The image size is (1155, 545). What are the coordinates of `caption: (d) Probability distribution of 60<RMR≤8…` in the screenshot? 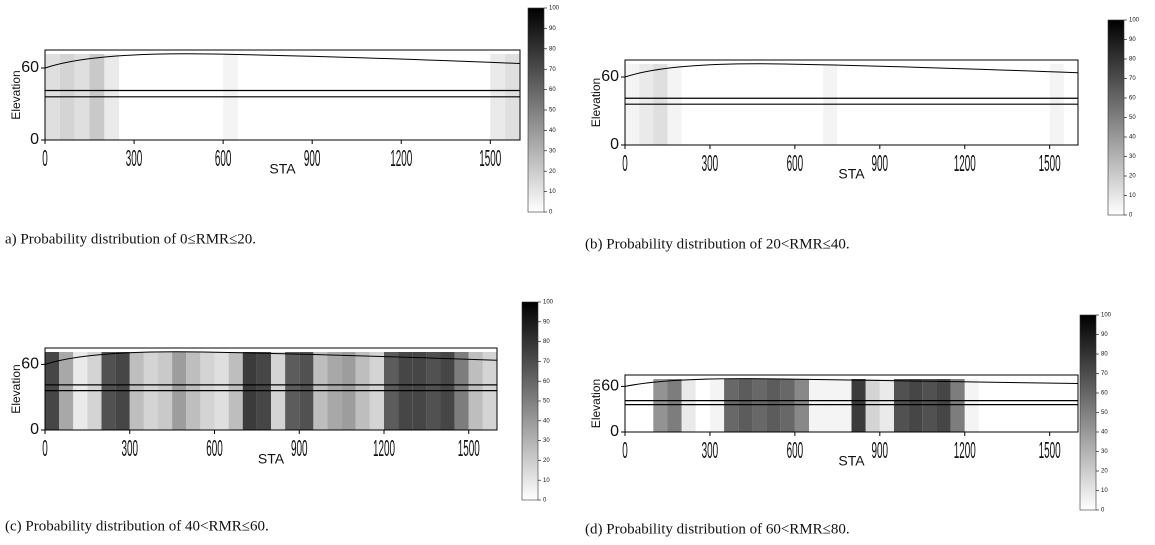 It's located at (717, 529).